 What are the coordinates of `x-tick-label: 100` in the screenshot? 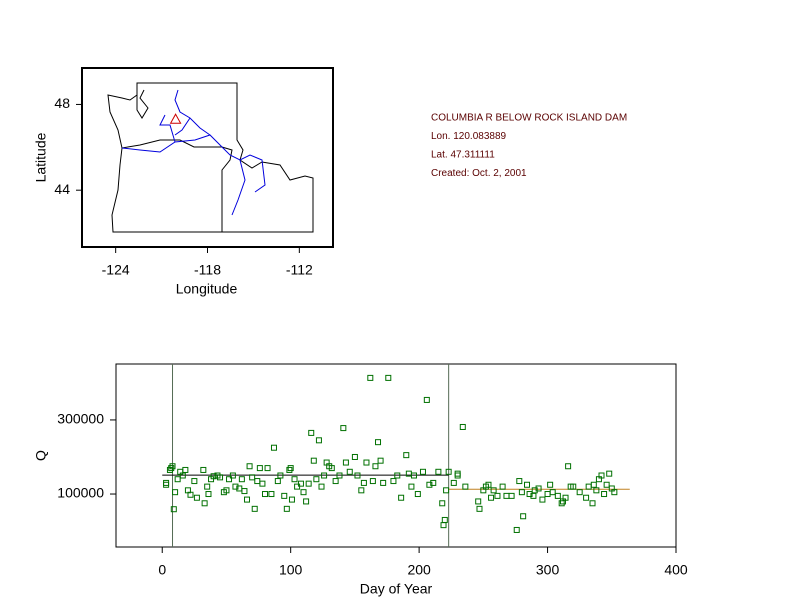 It's located at (291, 570).